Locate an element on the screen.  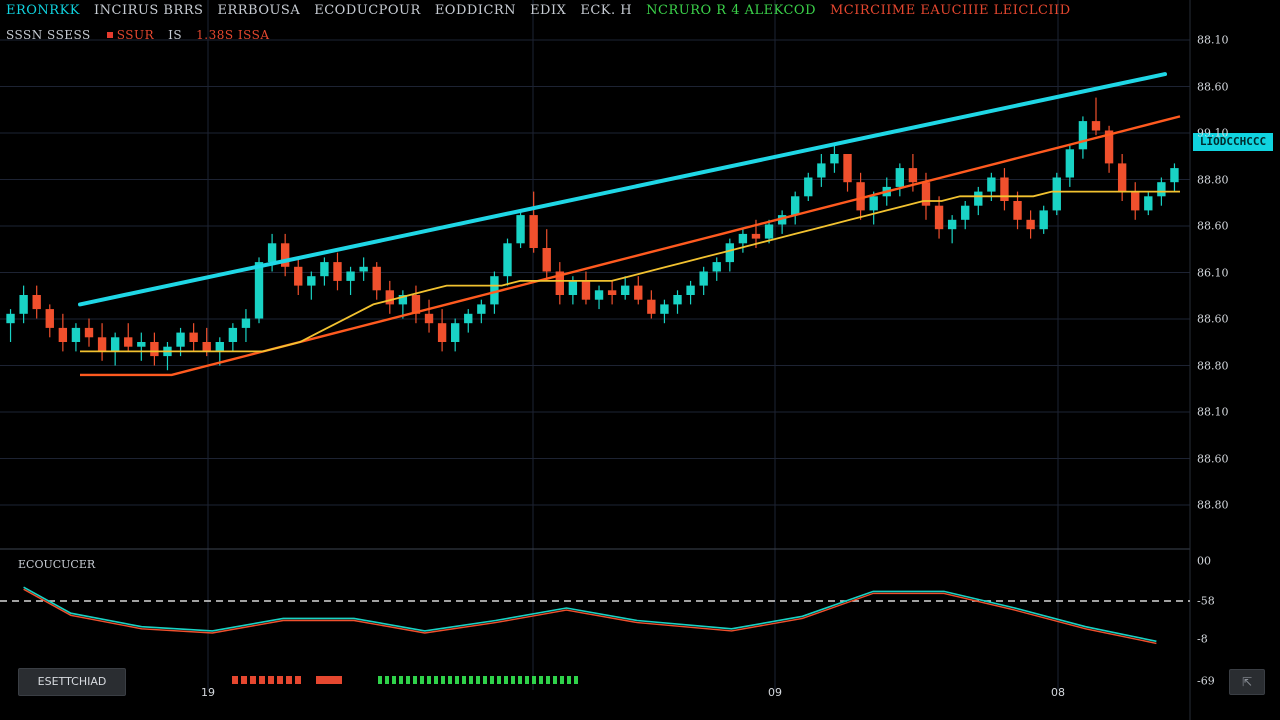
status-strip-red-block is located at coordinates (329, 680).